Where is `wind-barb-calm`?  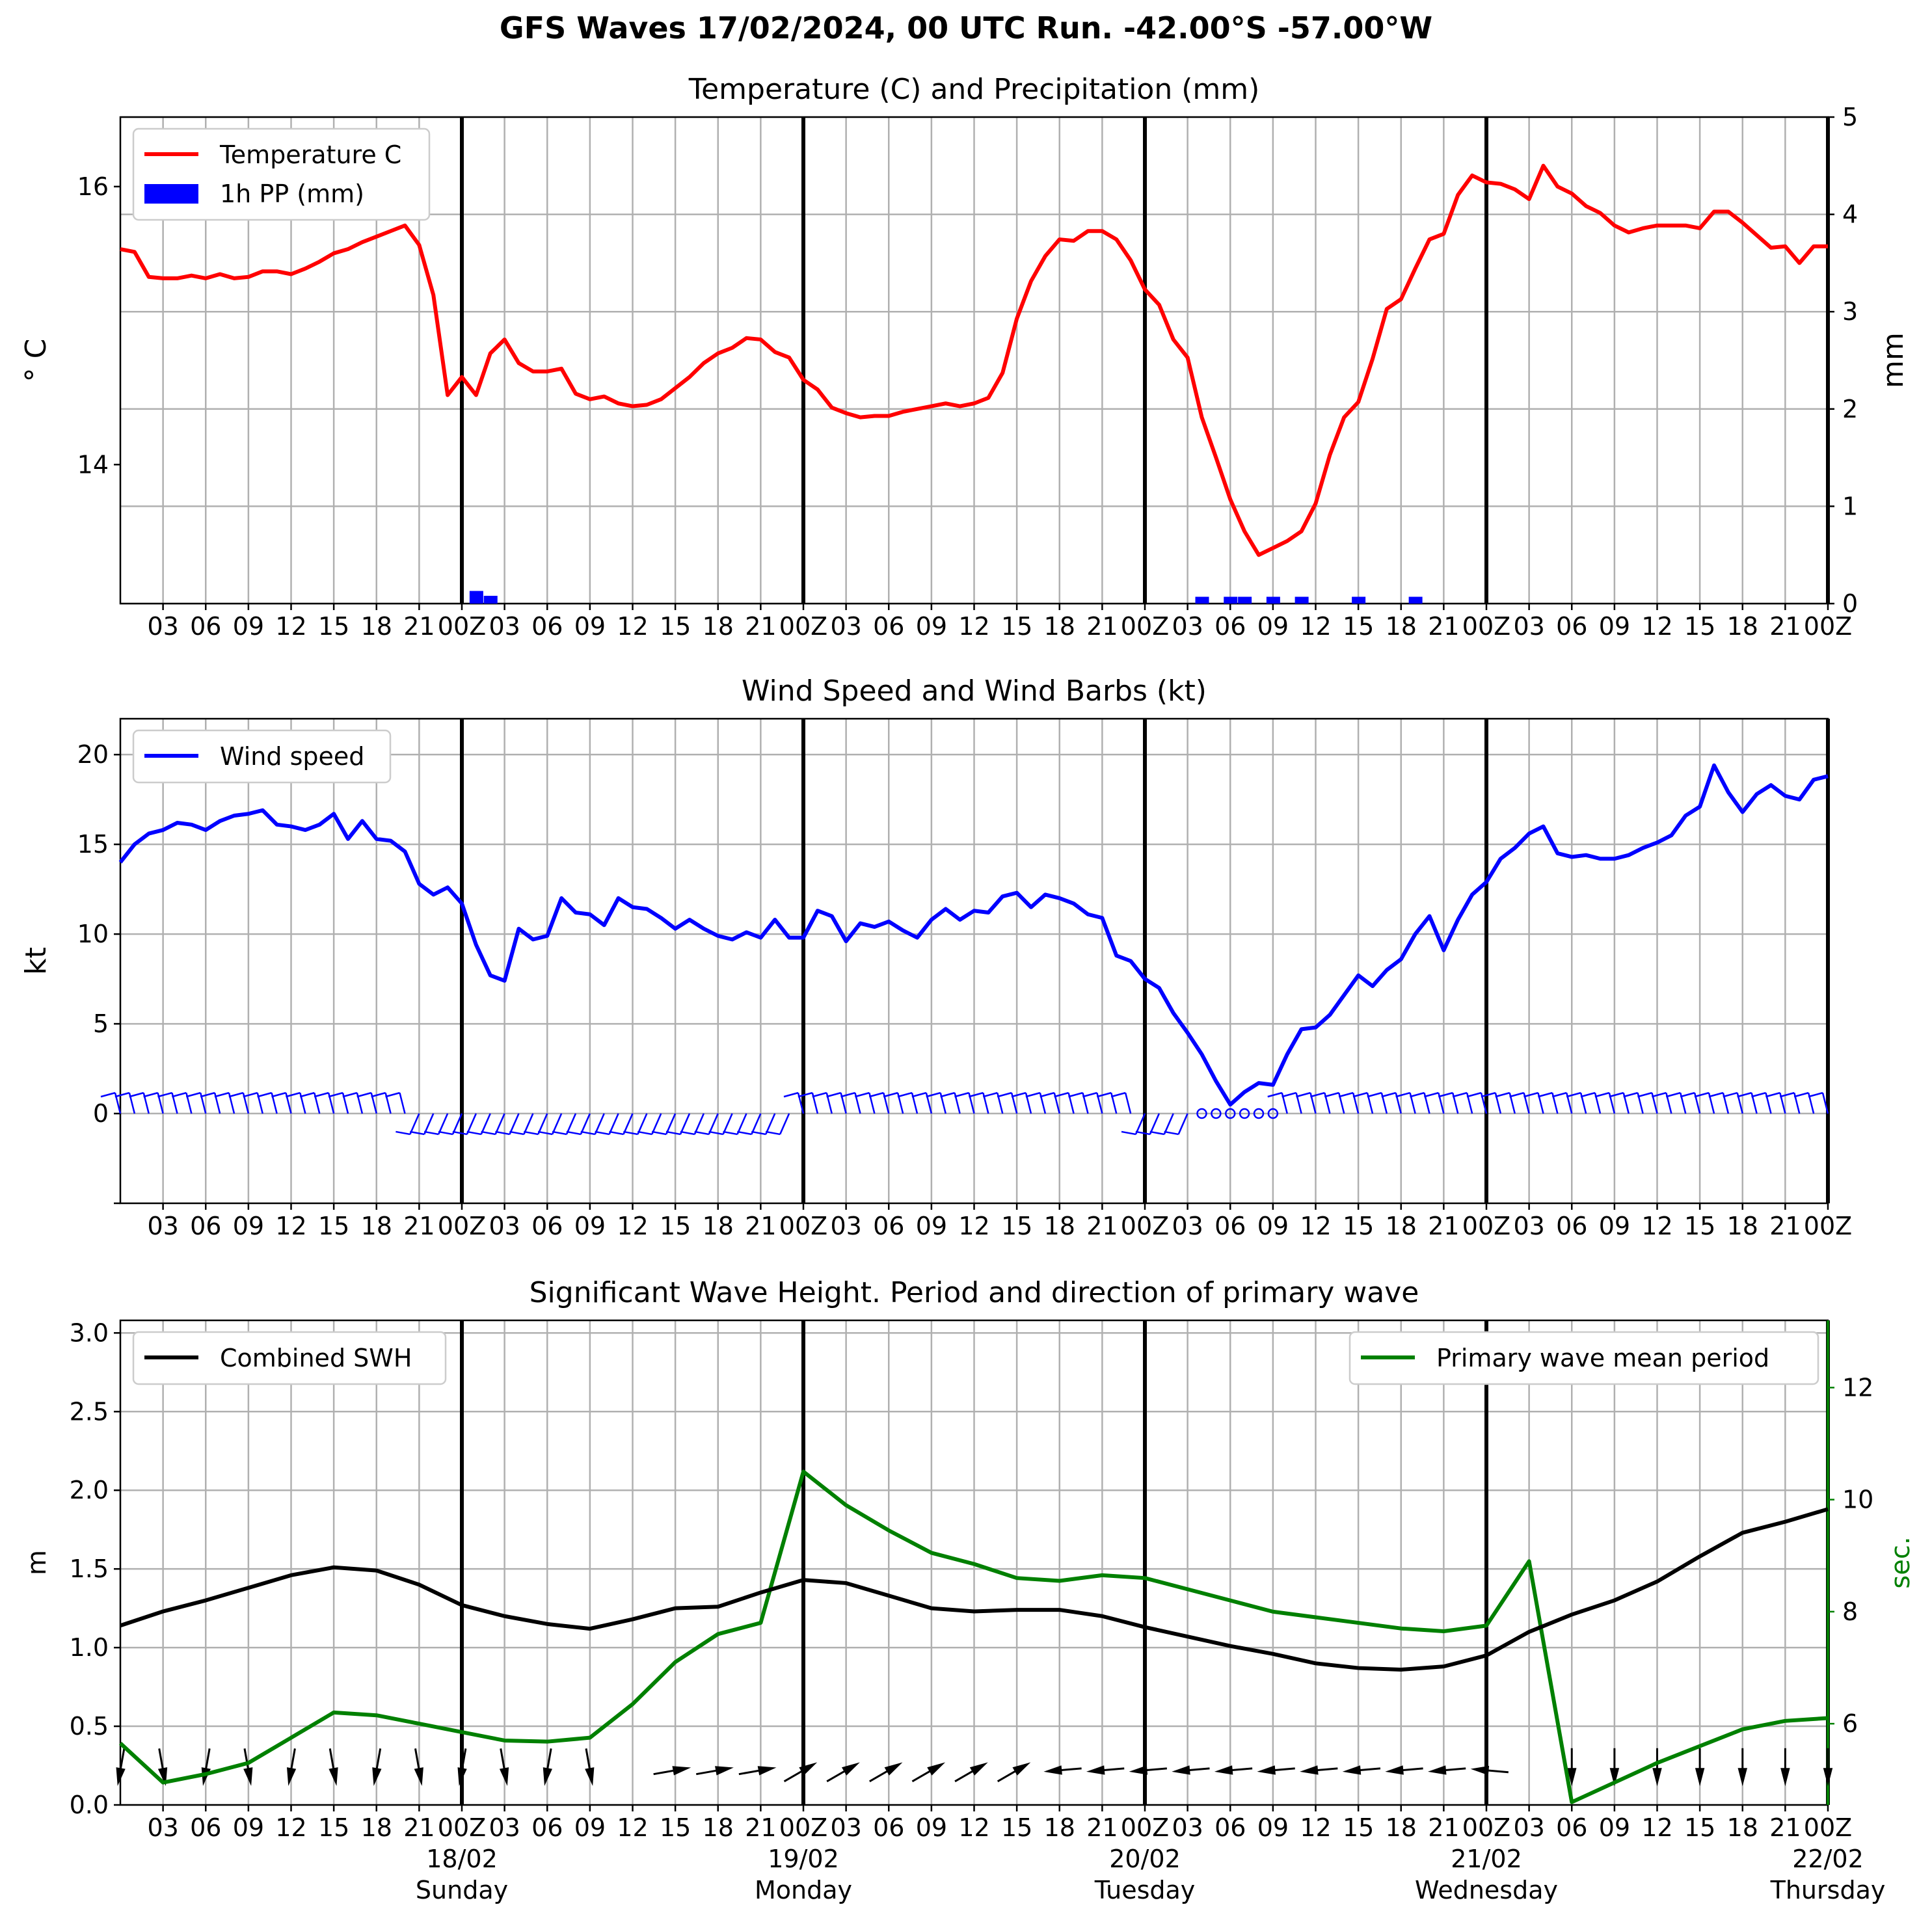 wind-barb-calm is located at coordinates (1244, 1113).